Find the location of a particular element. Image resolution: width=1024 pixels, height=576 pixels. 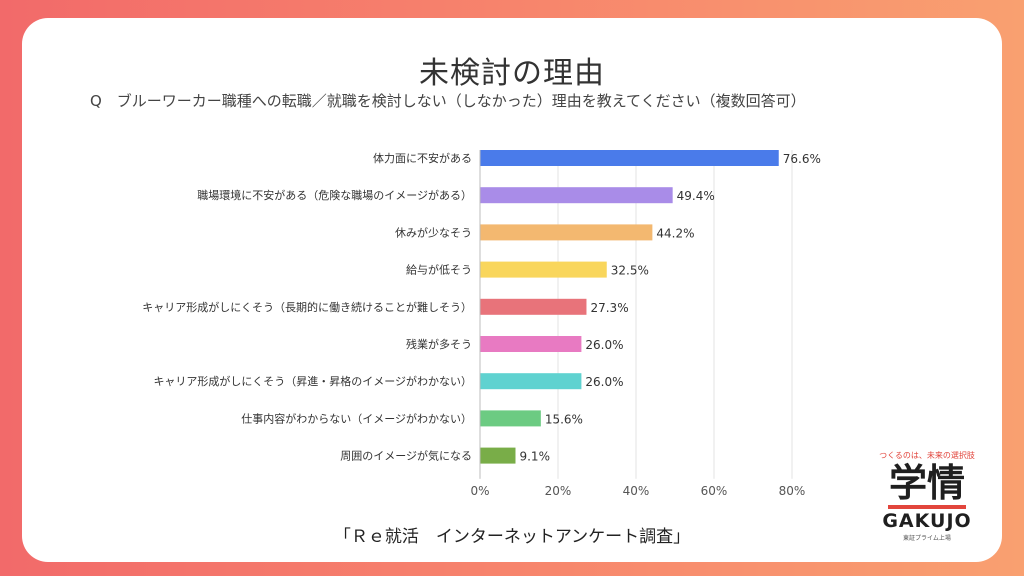

logo-underline is located at coordinates (927, 507).